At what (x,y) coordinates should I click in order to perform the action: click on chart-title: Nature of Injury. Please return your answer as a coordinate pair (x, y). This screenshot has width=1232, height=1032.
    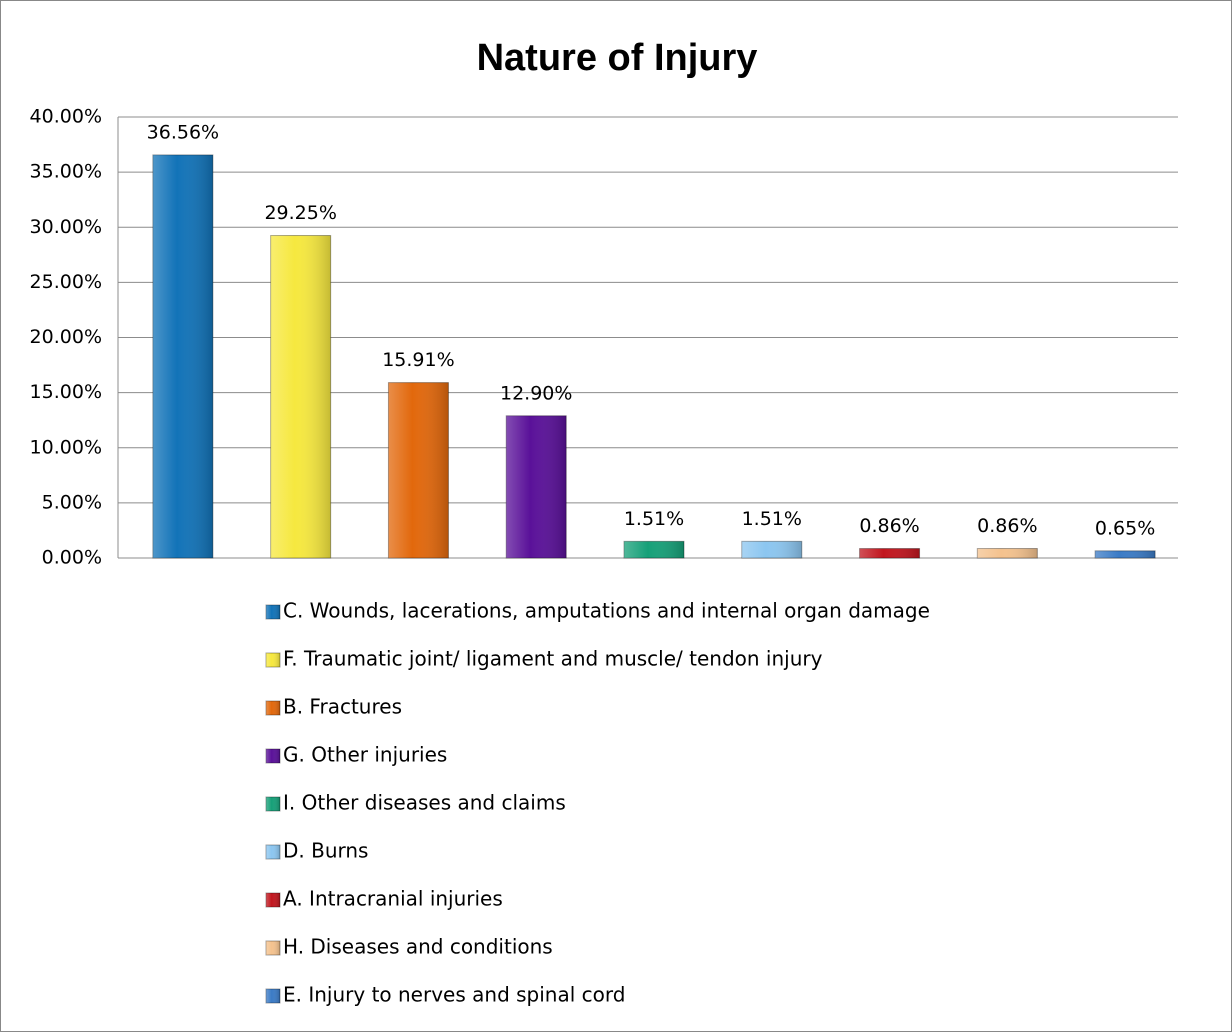
    Looking at the image, I should click on (617, 58).